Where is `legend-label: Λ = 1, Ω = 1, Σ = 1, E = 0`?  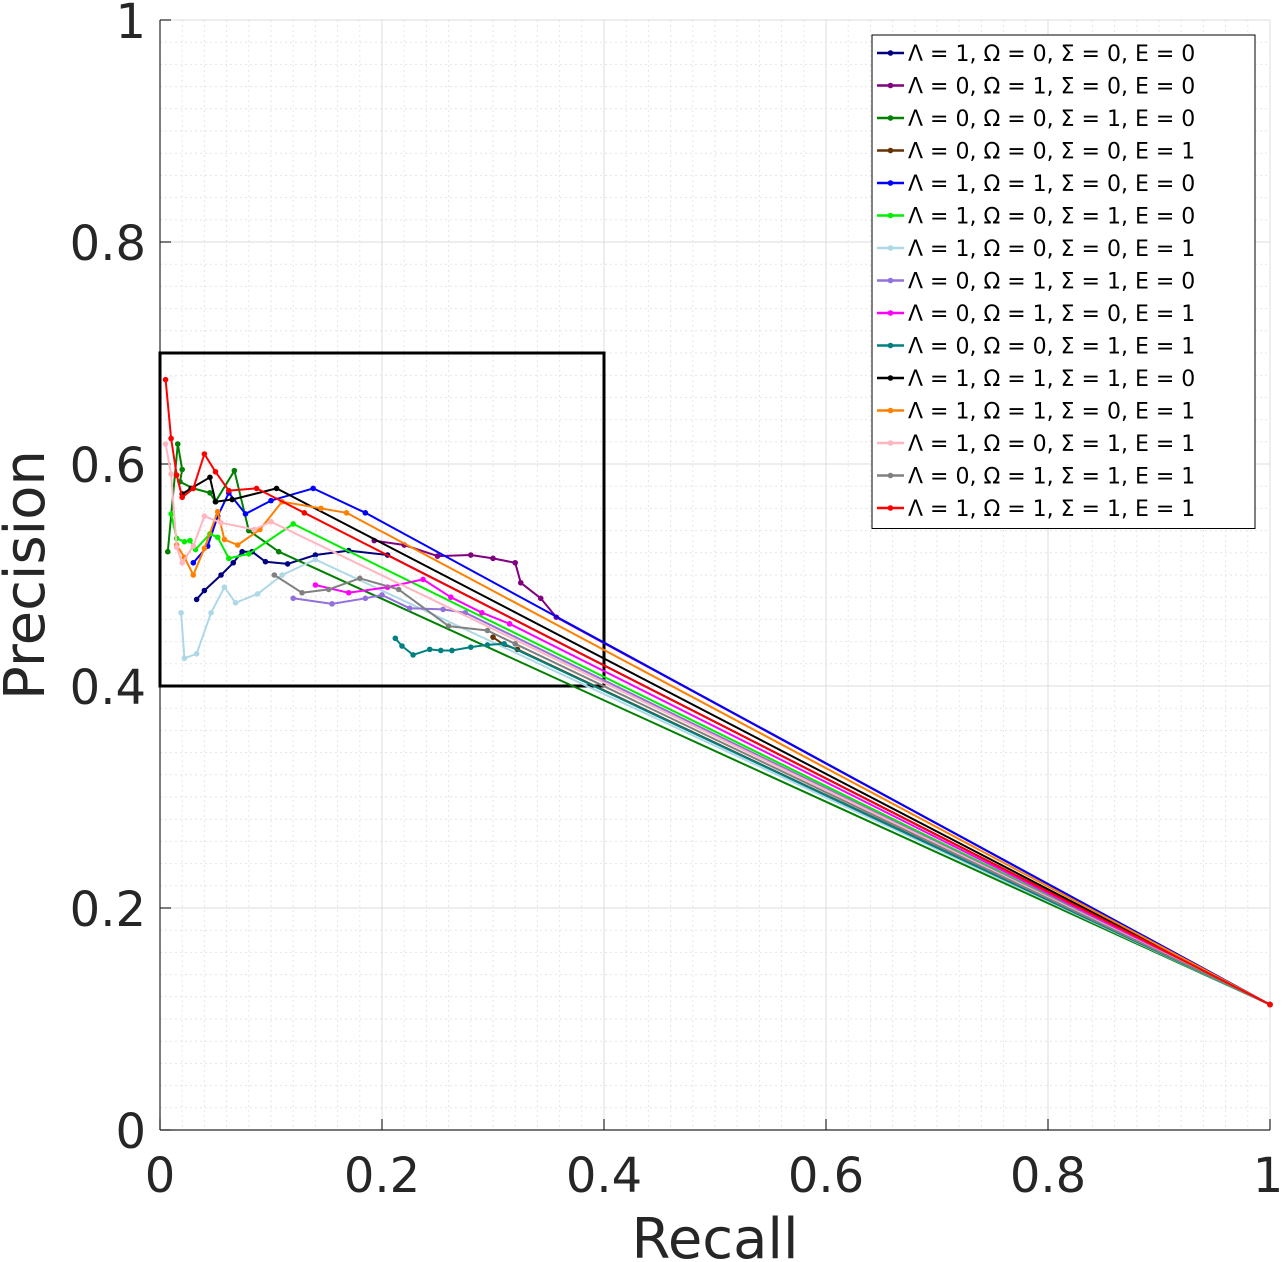 legend-label: Λ = 1, Ω = 1, Σ = 1, E = 0 is located at coordinates (1051, 379).